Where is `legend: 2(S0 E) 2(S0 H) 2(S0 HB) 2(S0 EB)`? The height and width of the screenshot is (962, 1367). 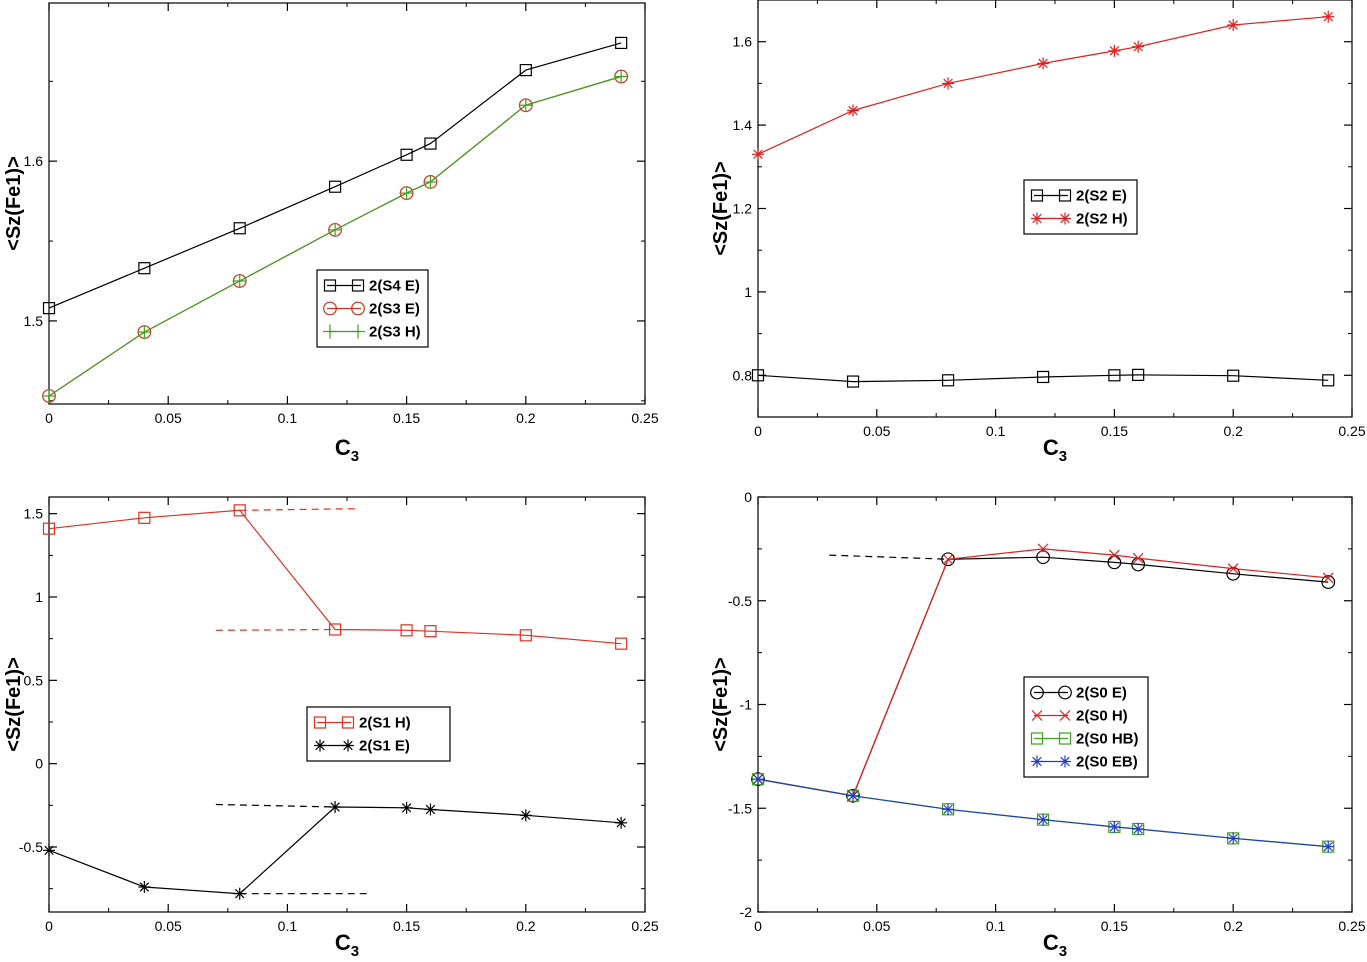 legend: 2(S0 E) 2(S0 H) 2(S0 HB) 2(S0 EB) is located at coordinates (1086, 727).